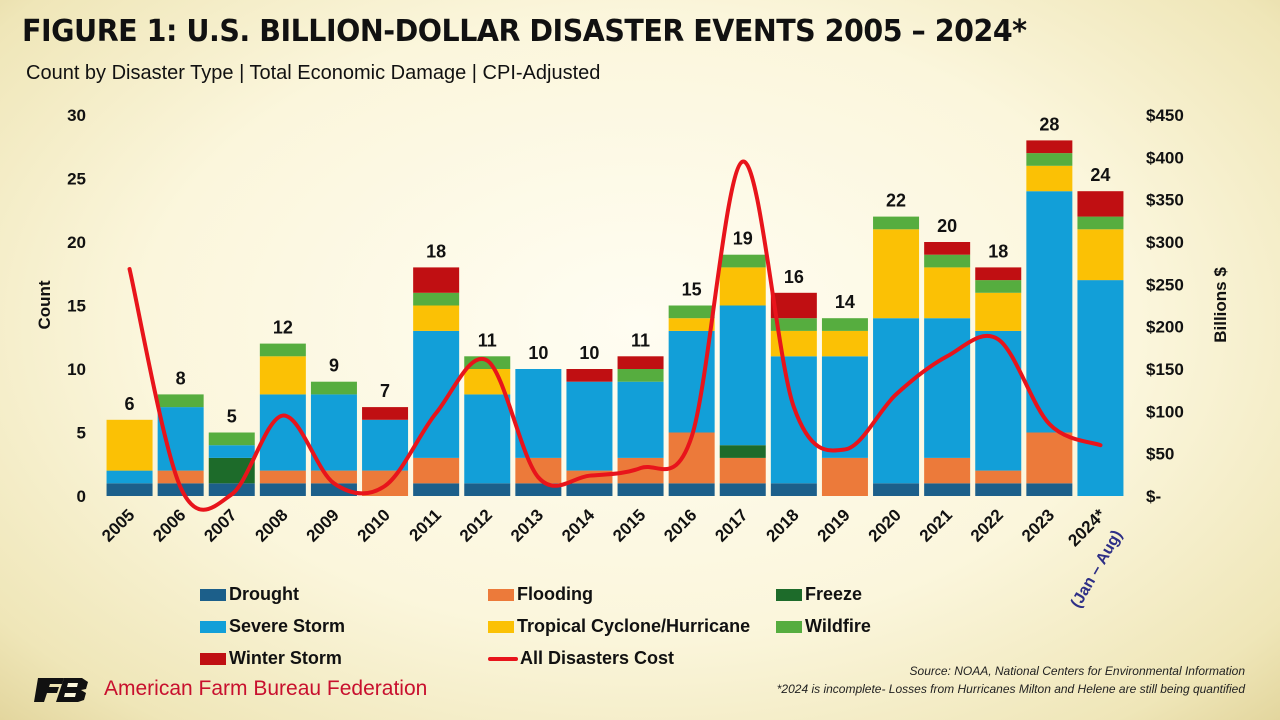  What do you see at coordinates (742, 451) in the screenshot?
I see `bar-freeze` at bounding box center [742, 451].